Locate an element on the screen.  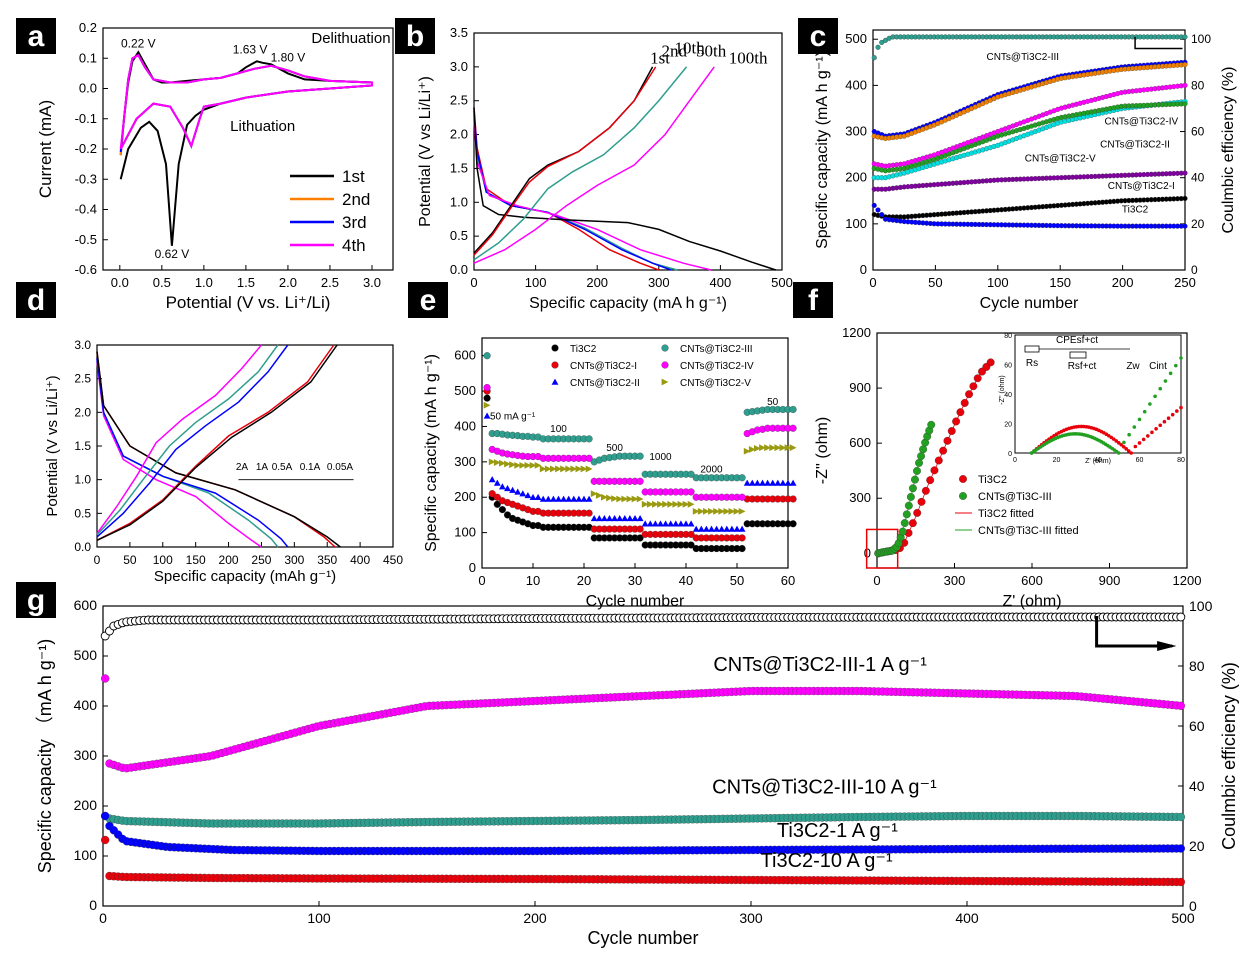
cycling-point-CNTs@Ti3C2-III-10 A g⁻¹ is located at coordinates (1180, 817).